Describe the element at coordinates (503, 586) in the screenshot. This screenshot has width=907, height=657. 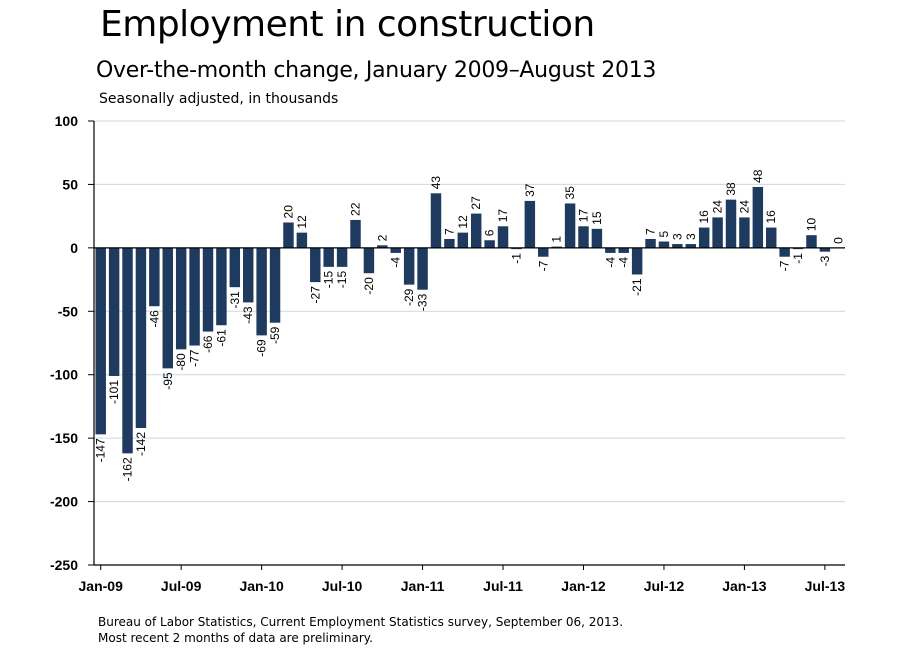
I see `x-tick-label: Jul-11` at that location.